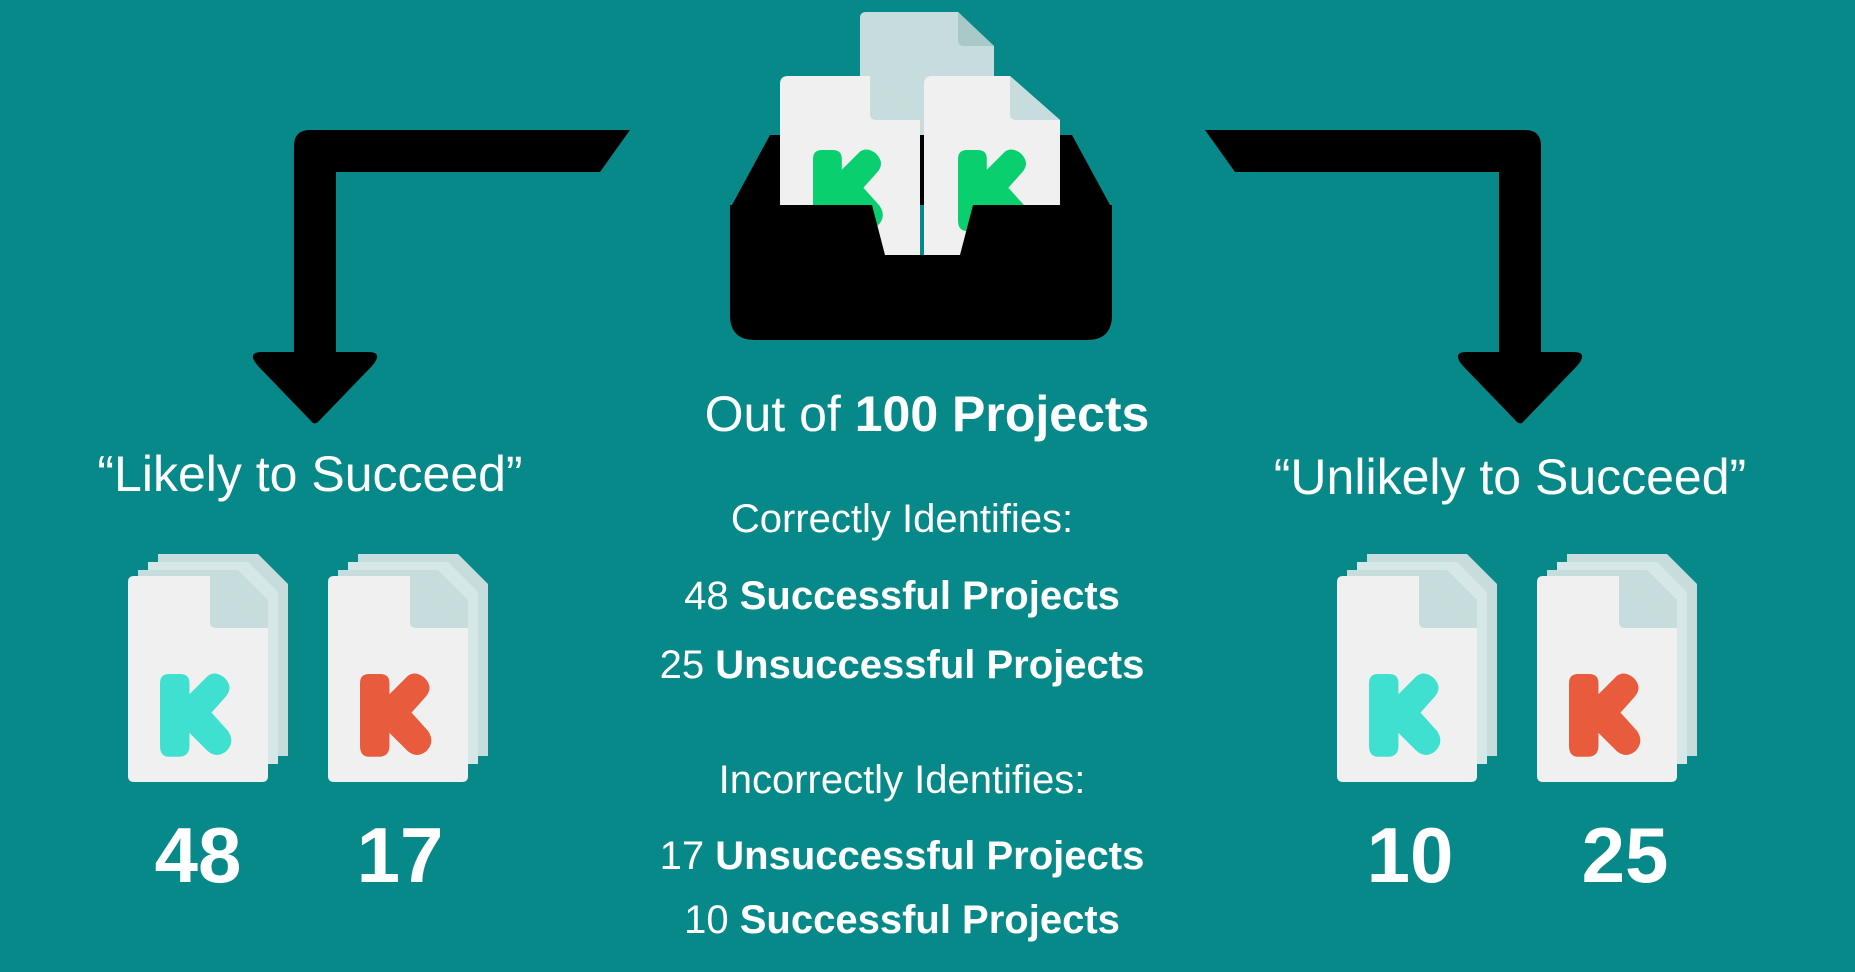  I want to click on incorrect-item-1-num: 17, so click(682, 856).